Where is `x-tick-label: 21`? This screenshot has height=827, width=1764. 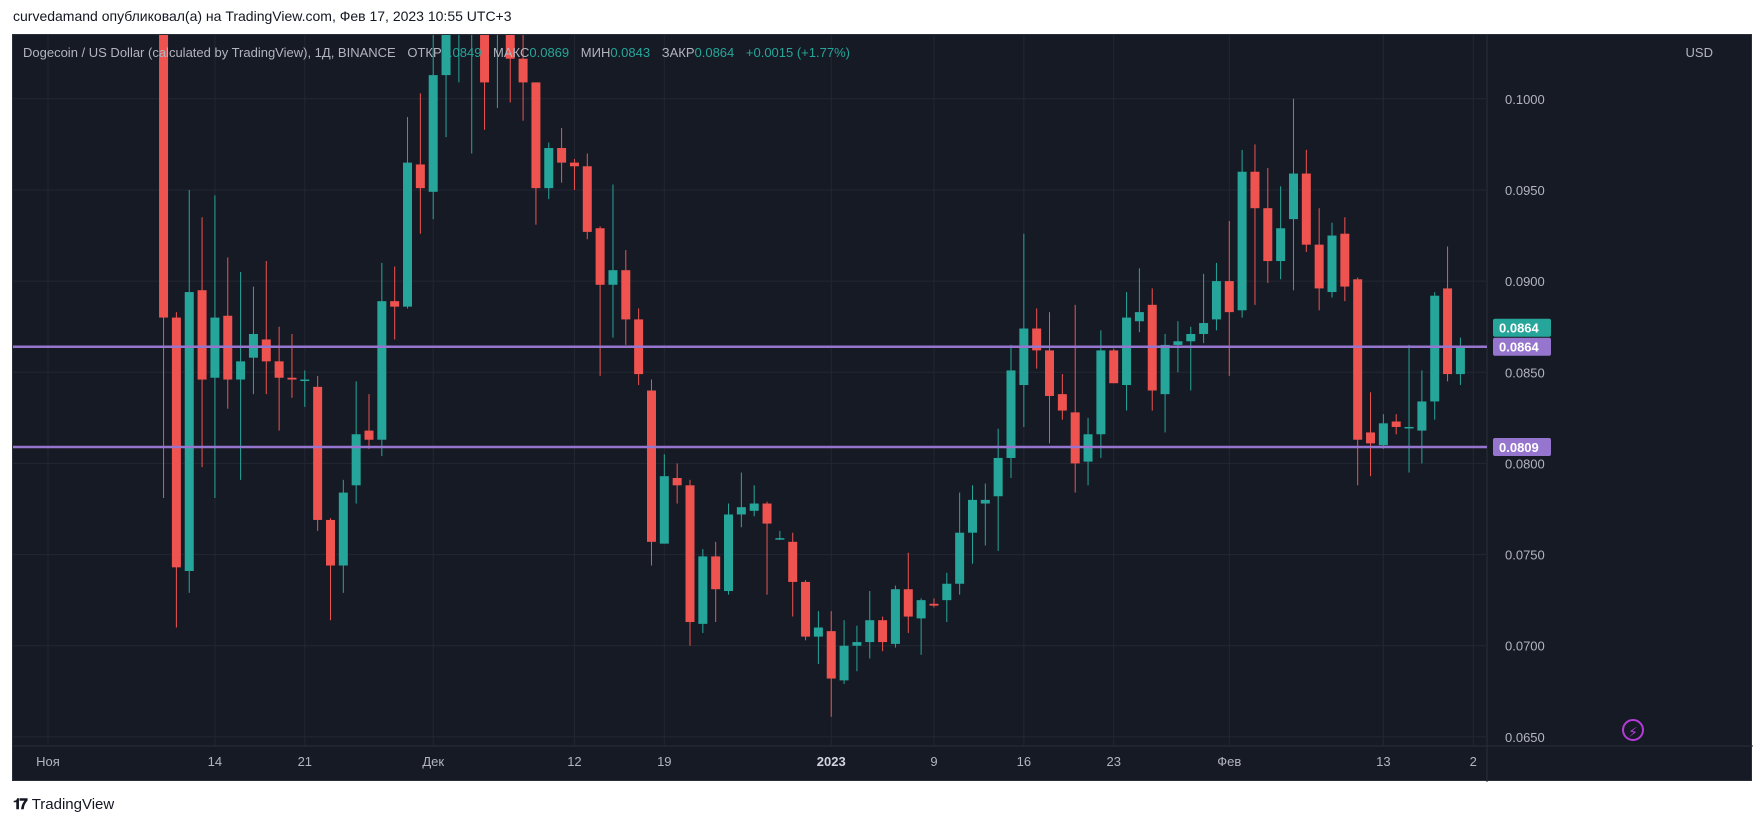 x-tick-label: 21 is located at coordinates (305, 761).